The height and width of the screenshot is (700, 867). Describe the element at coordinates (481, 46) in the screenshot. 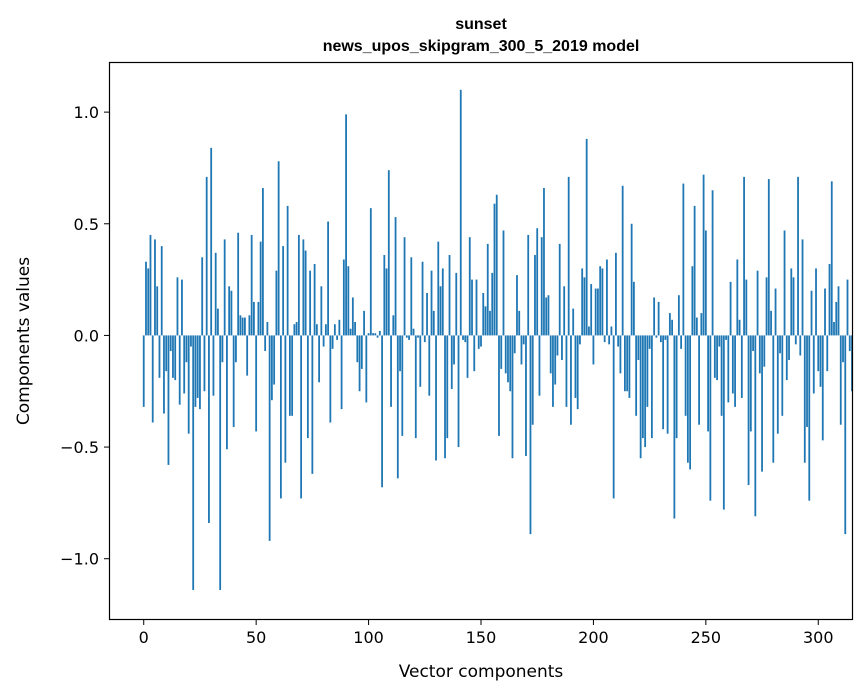

I see `chart-subtitle: news_upos_skipgram_300_5_2019 model` at that location.